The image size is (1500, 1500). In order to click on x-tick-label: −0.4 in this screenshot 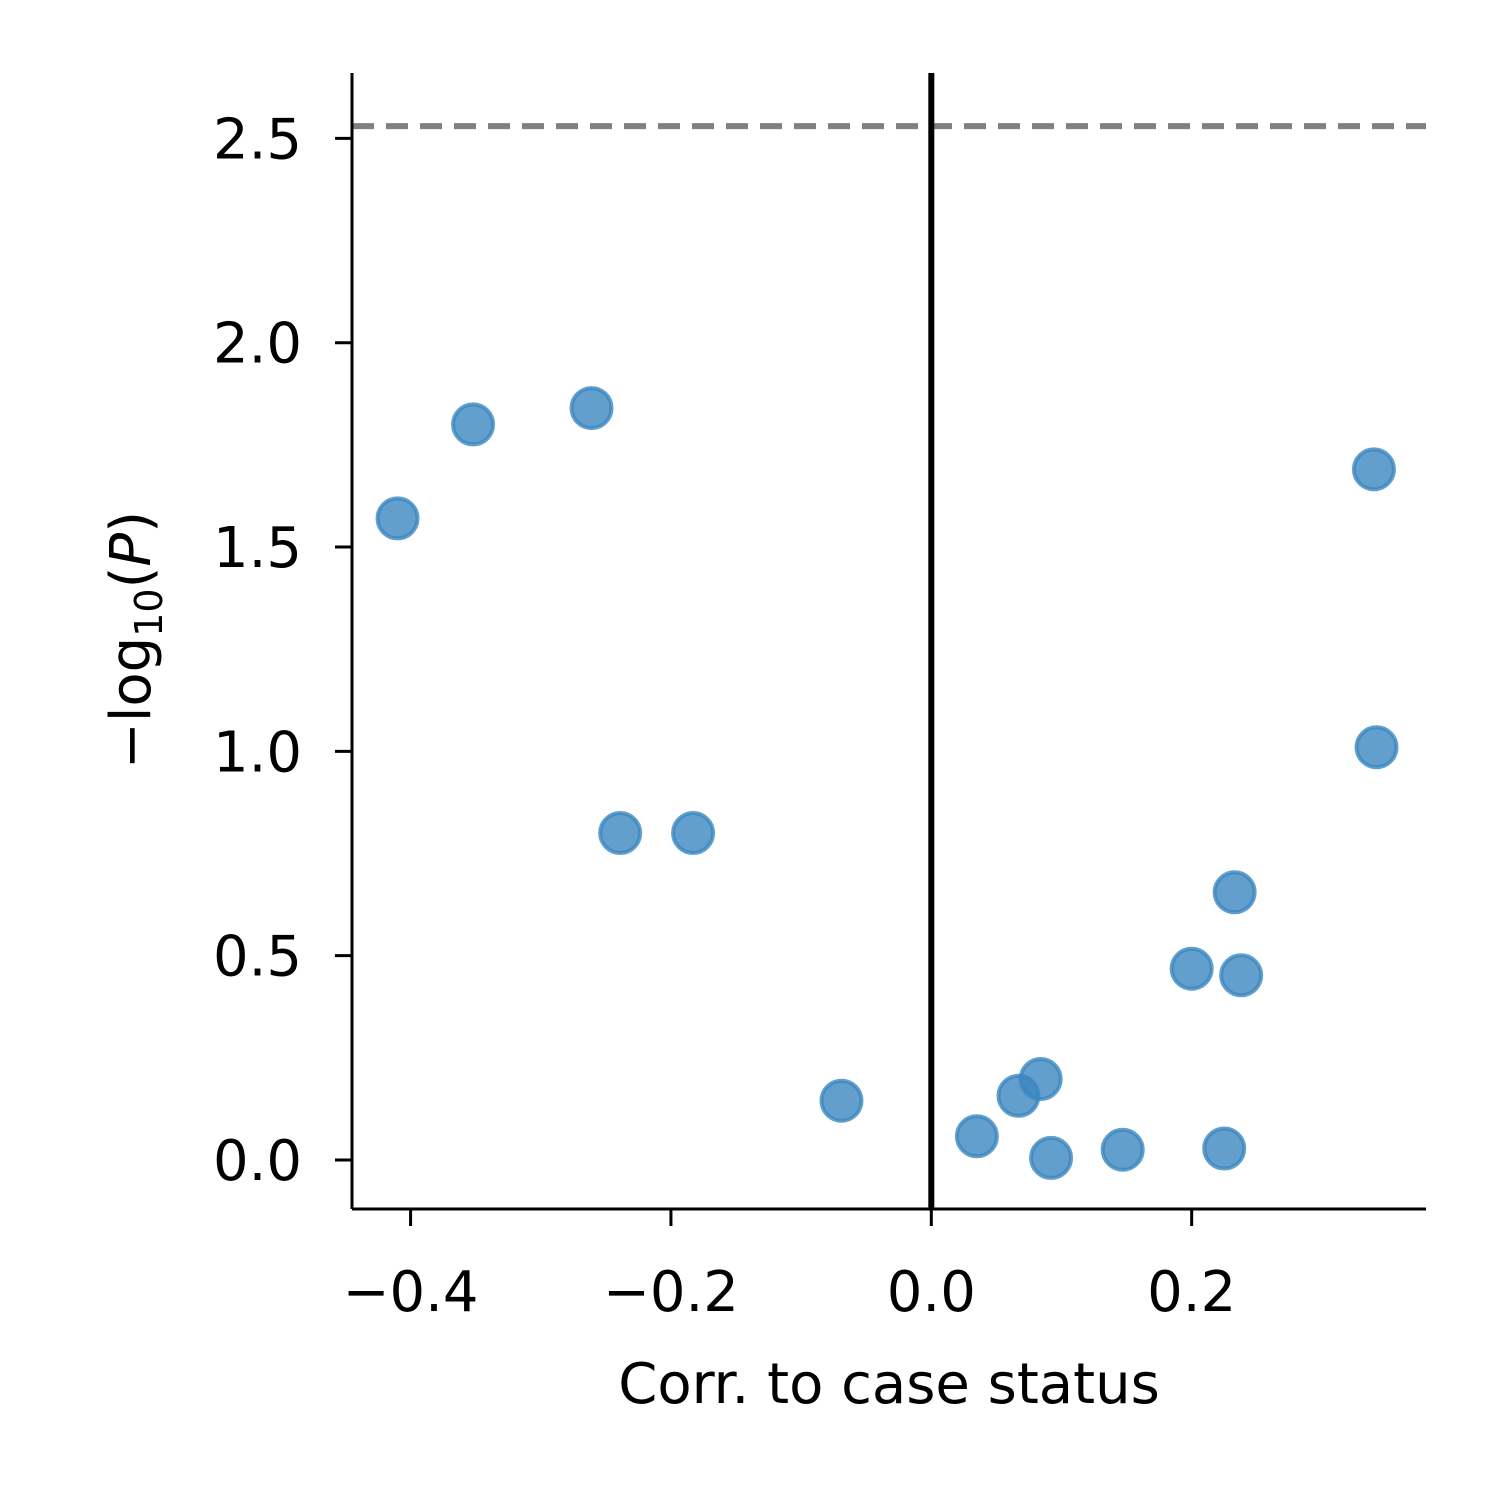, I will do `click(411, 1292)`.